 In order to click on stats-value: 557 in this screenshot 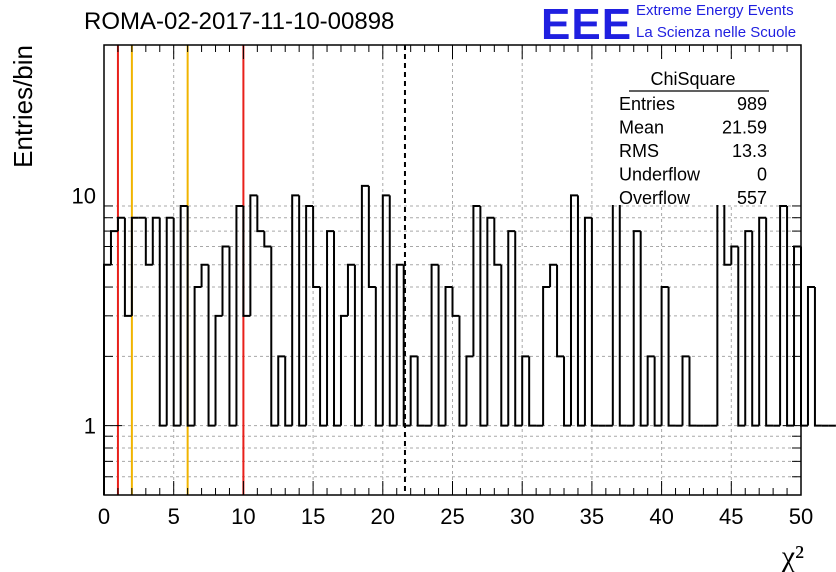, I will do `click(752, 198)`.